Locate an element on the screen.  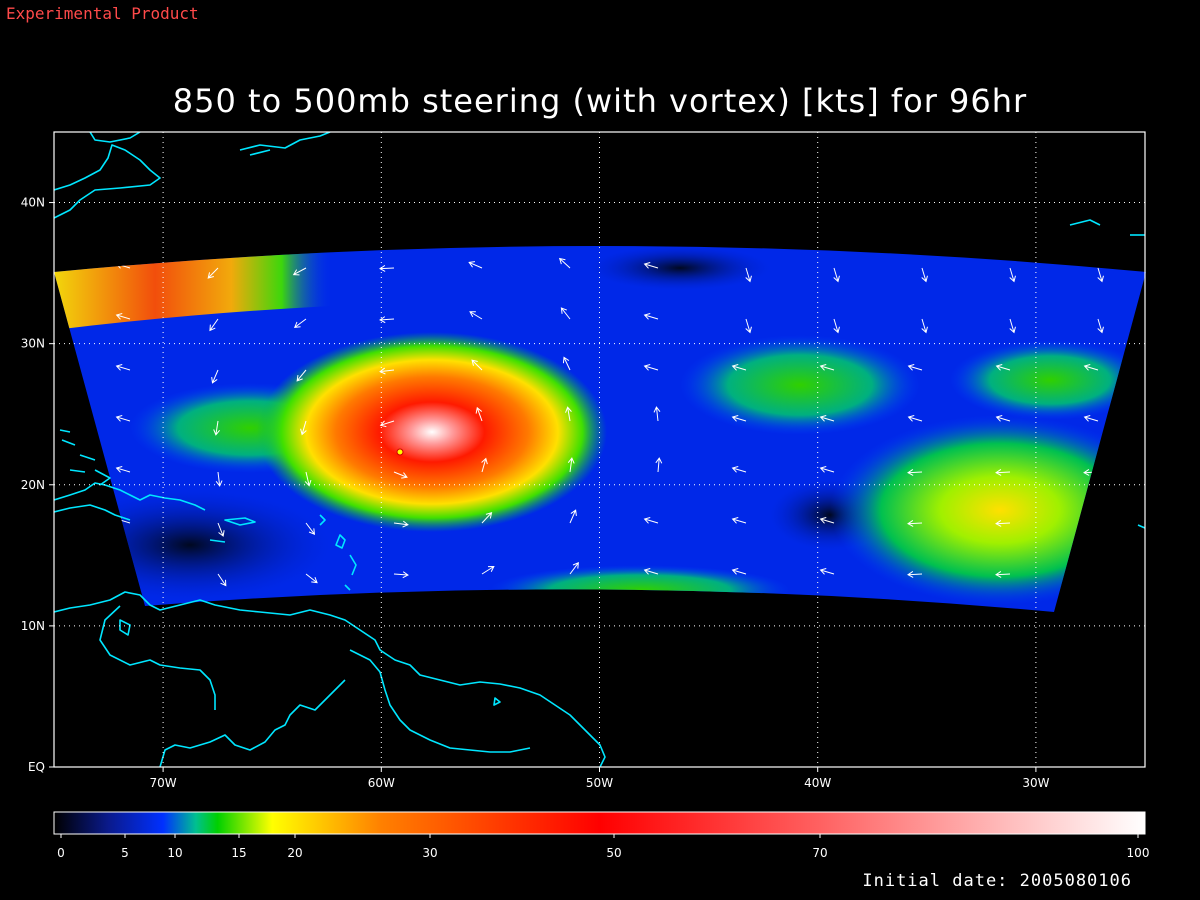
colorbar-label: 15 is located at coordinates (238, 853).